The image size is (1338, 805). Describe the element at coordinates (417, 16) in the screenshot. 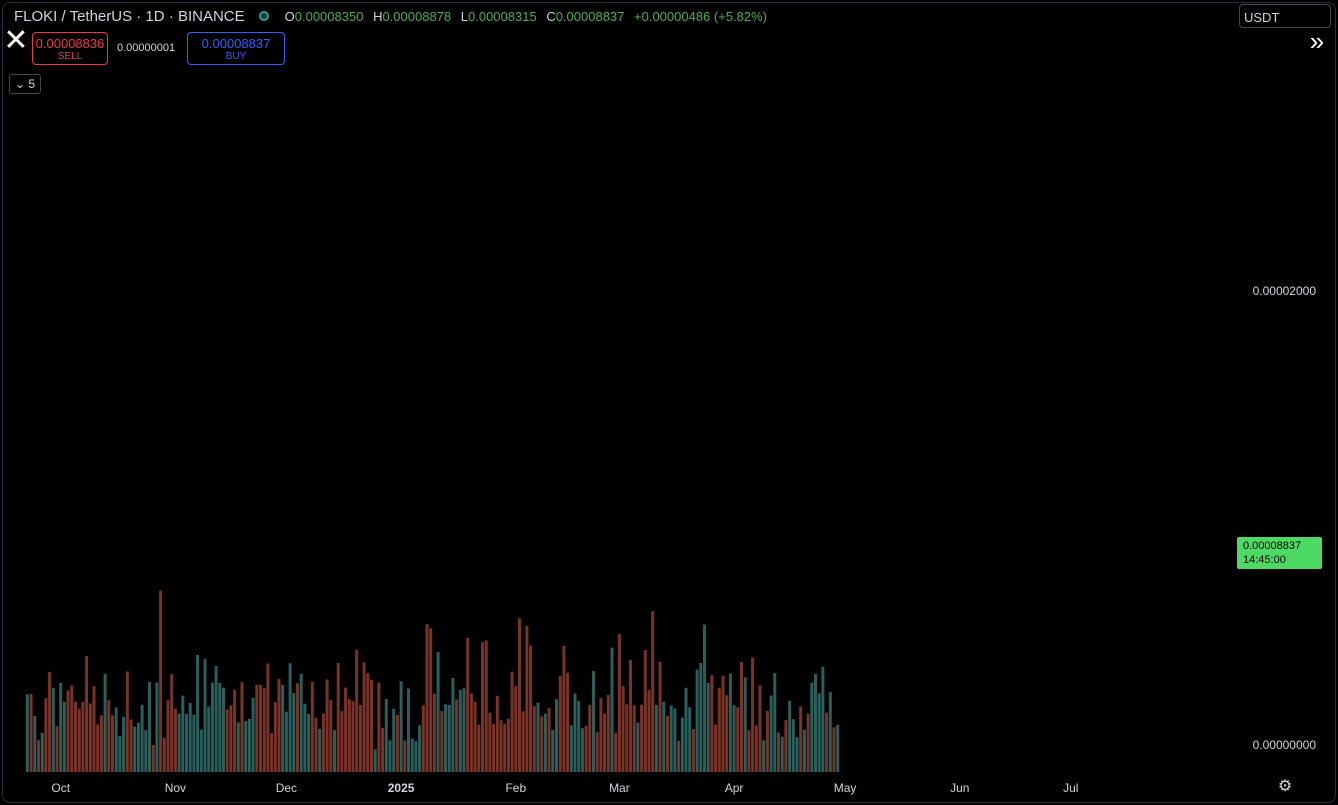

I see `high-value: 0.00008878` at that location.